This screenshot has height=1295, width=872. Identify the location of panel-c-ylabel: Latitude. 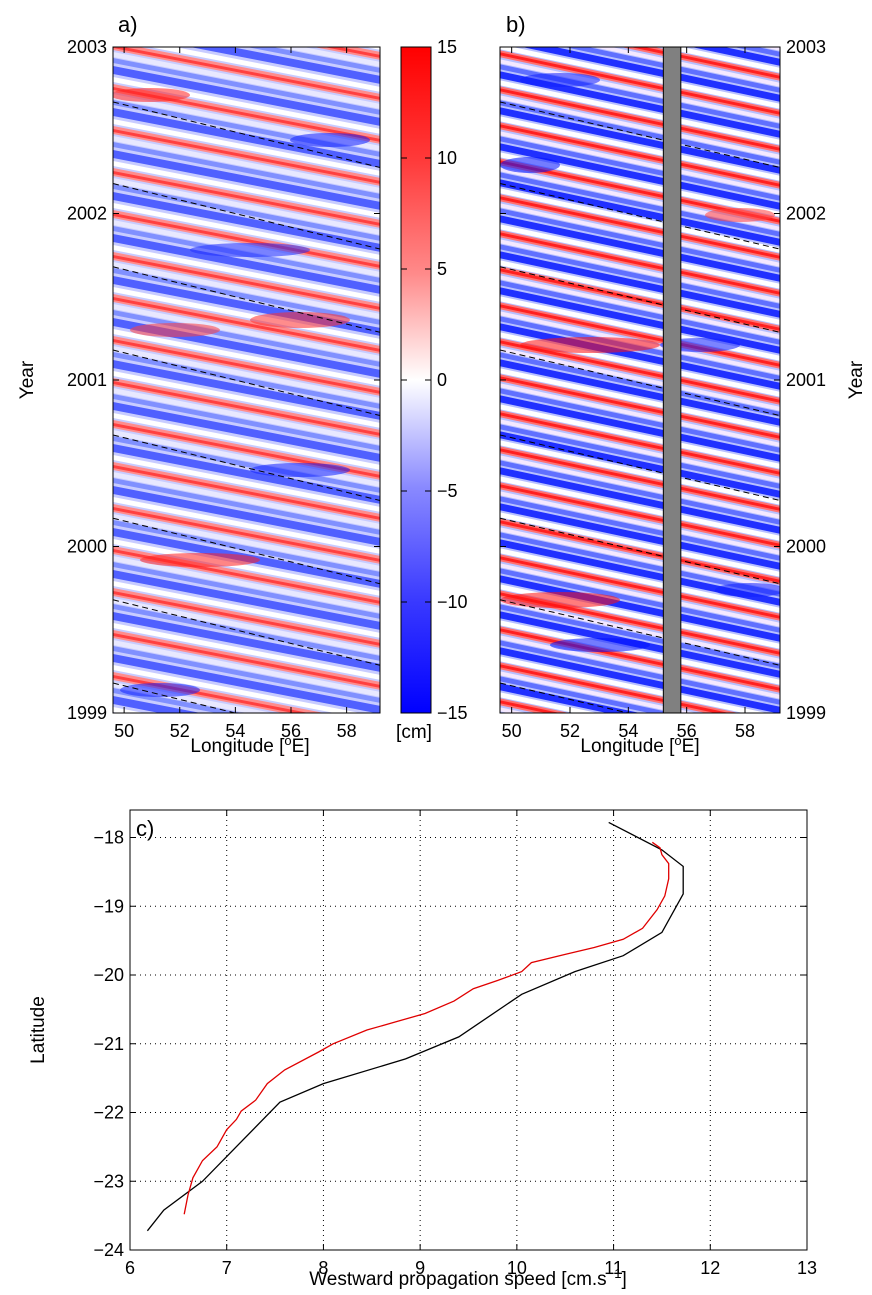
(38, 1030).